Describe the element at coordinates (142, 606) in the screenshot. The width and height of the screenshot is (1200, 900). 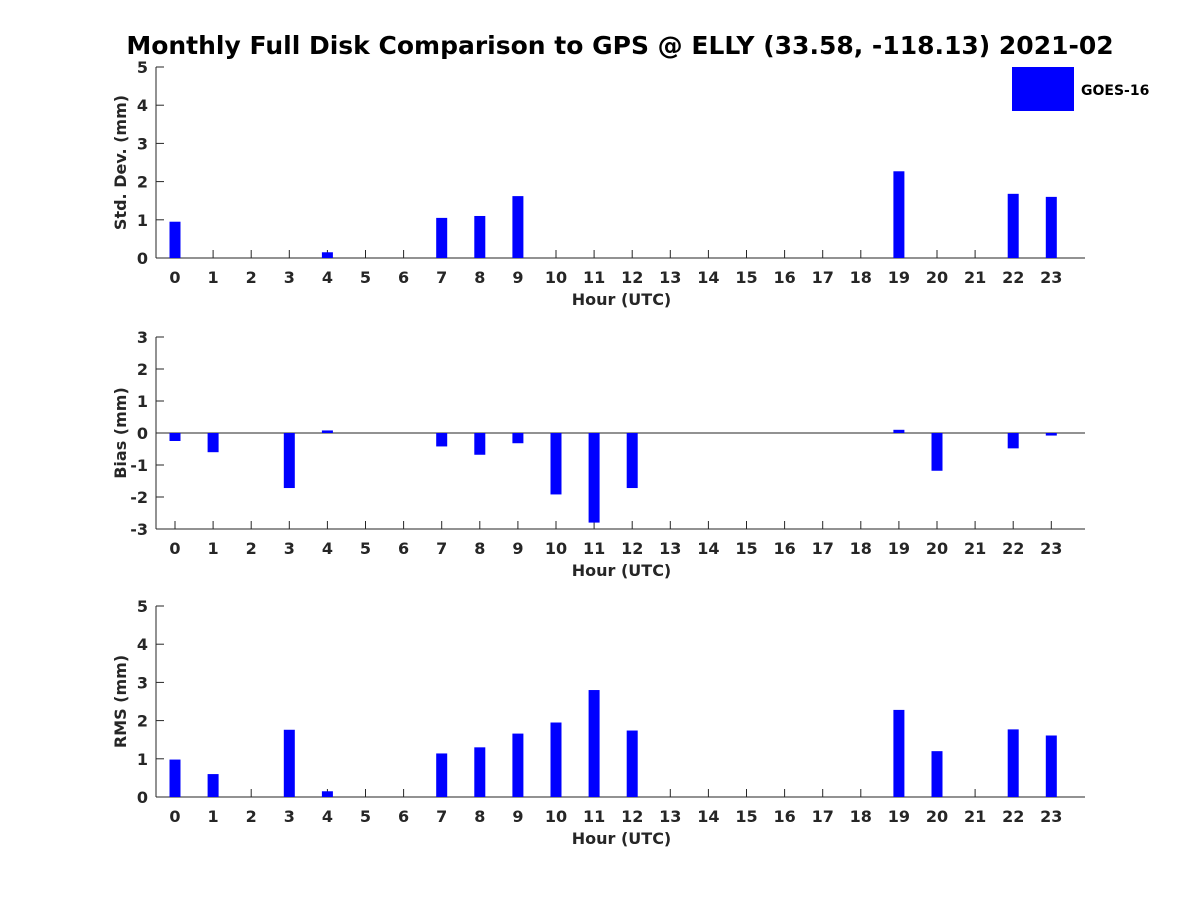
I see `y-tick-label: 5` at that location.